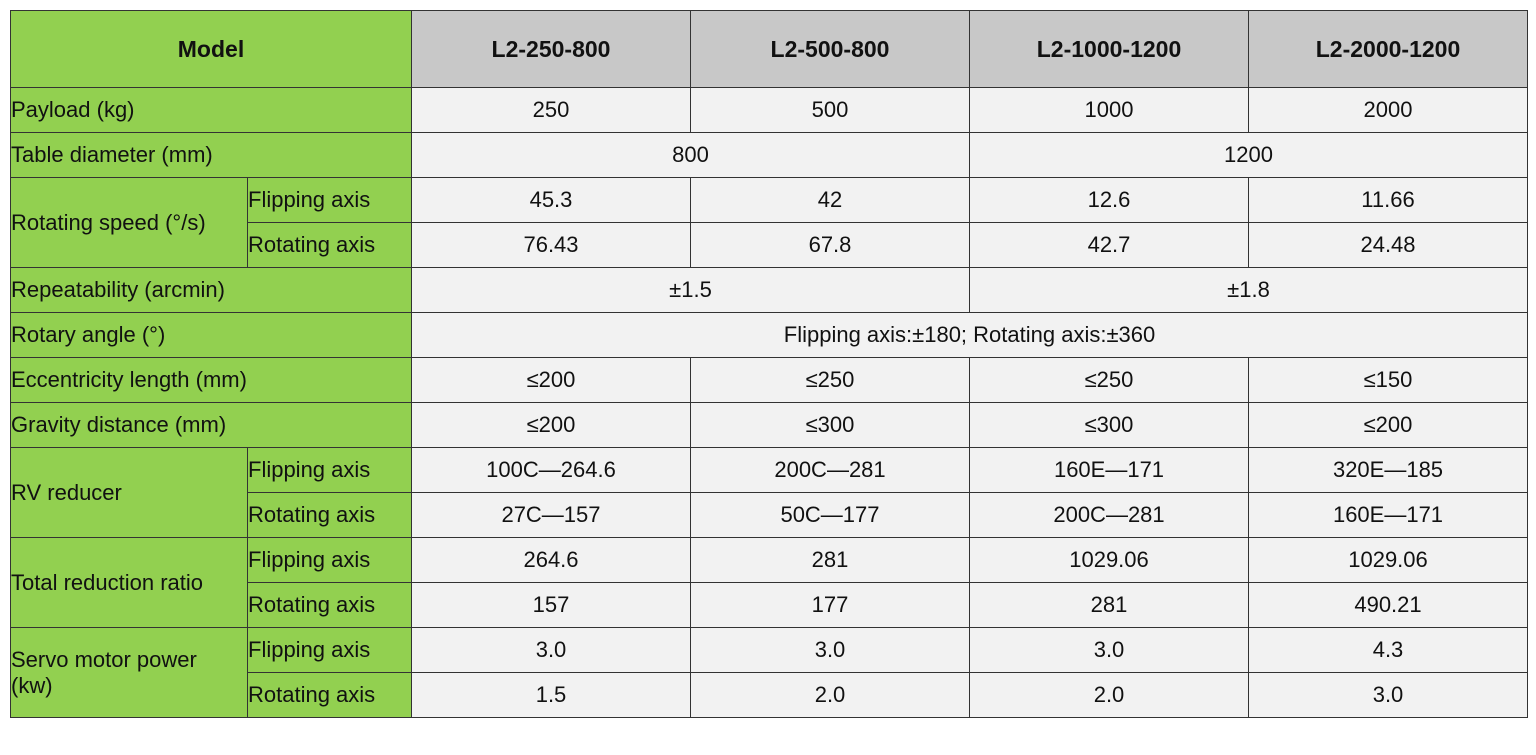 The image size is (1536, 755). What do you see at coordinates (1109, 110) in the screenshot?
I see `table-cell: 1000` at bounding box center [1109, 110].